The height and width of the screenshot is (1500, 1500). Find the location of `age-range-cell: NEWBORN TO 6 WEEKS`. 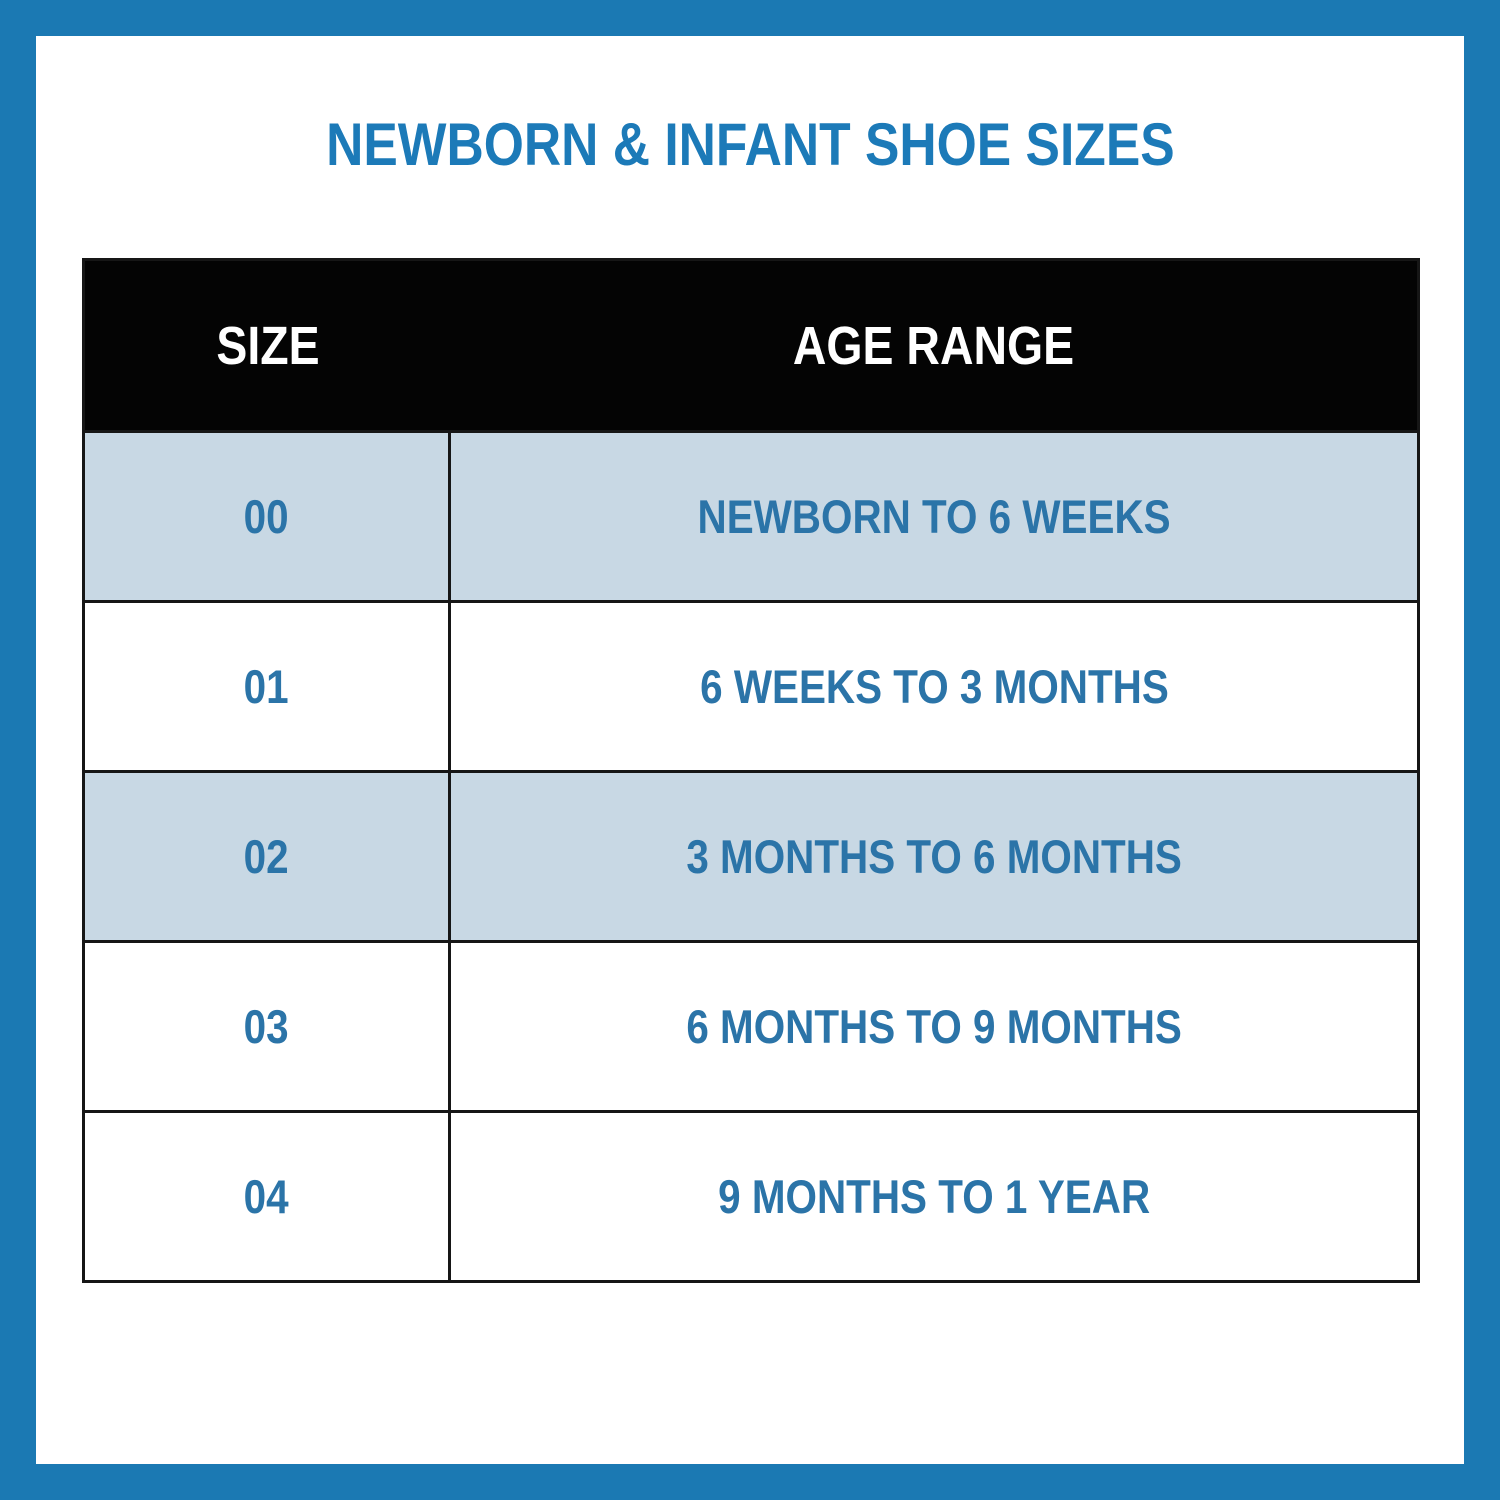

age-range-cell: NEWBORN TO 6 WEEKS is located at coordinates (934, 516).